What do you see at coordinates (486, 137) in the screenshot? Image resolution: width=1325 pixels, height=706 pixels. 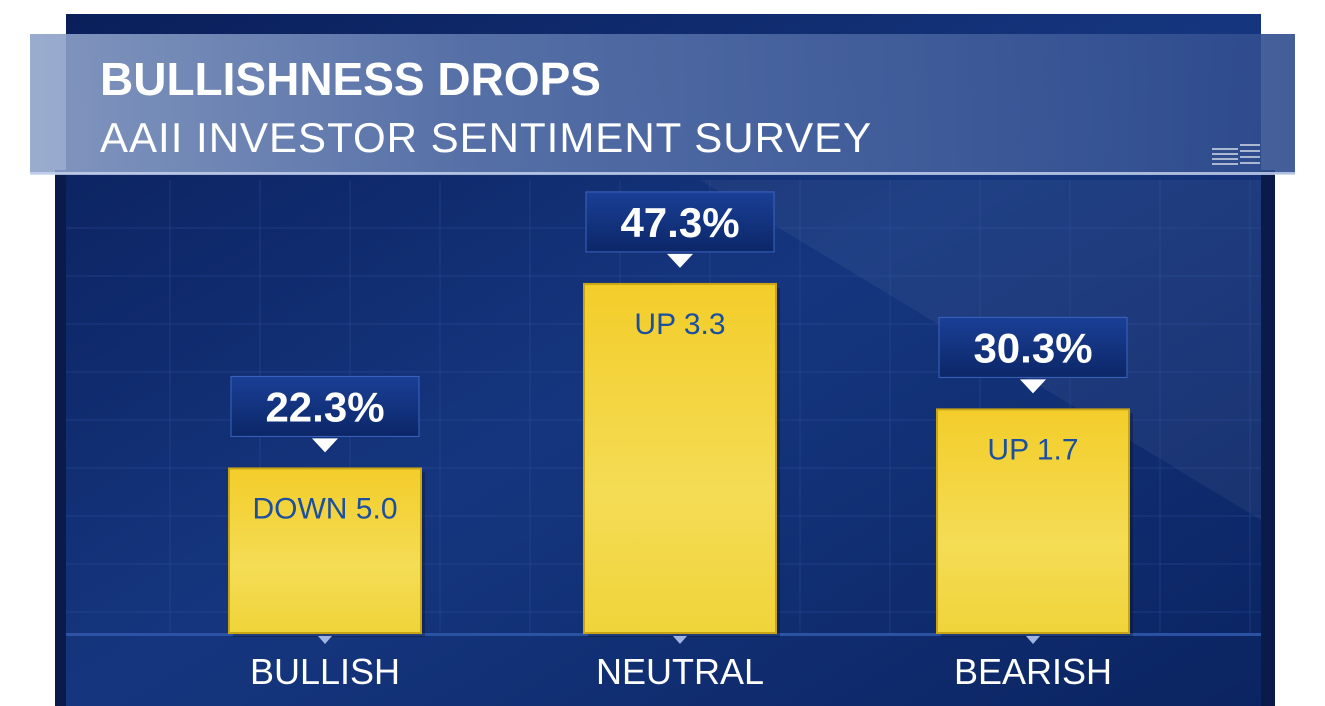 I see `chart-subtitle: AAII INVESTOR SENTIMENT SURVEY` at bounding box center [486, 137].